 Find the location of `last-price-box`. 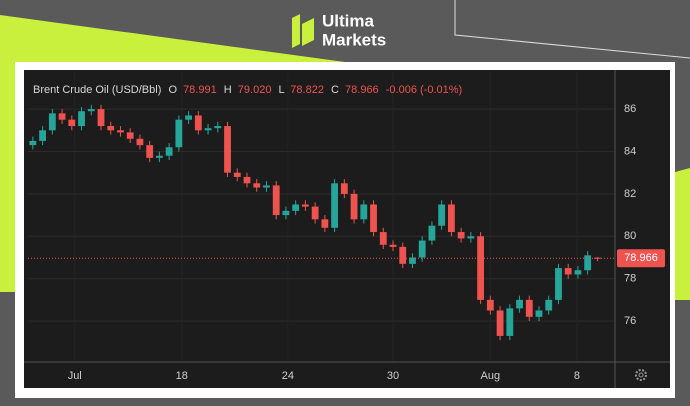

last-price-box is located at coordinates (641, 258).